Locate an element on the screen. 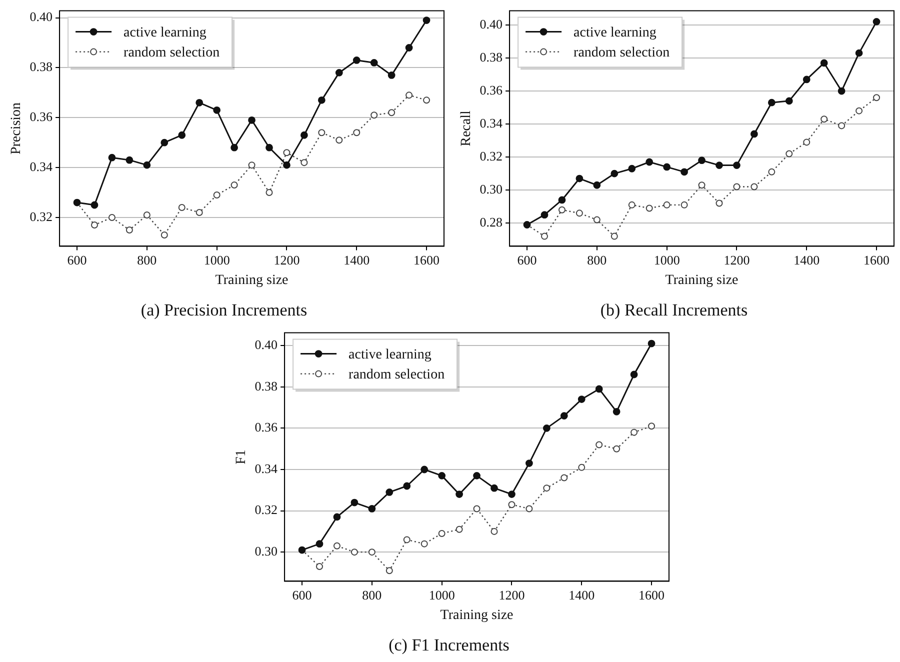 The width and height of the screenshot is (900, 662). text: (b) Recall Increments is located at coordinates (674, 310).